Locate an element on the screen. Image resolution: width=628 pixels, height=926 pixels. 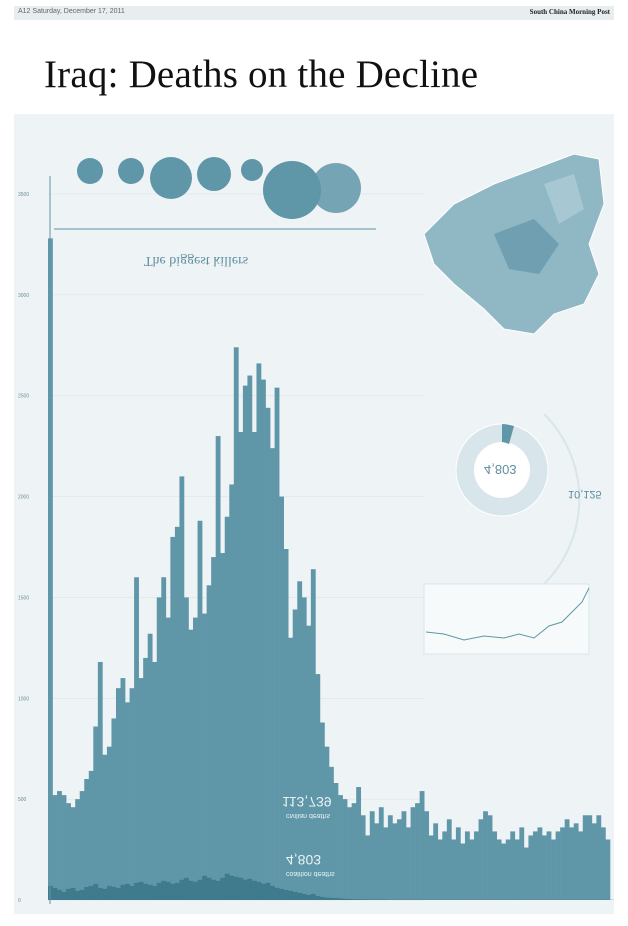
y-tick-label: 1000 is located at coordinates (23, 699).